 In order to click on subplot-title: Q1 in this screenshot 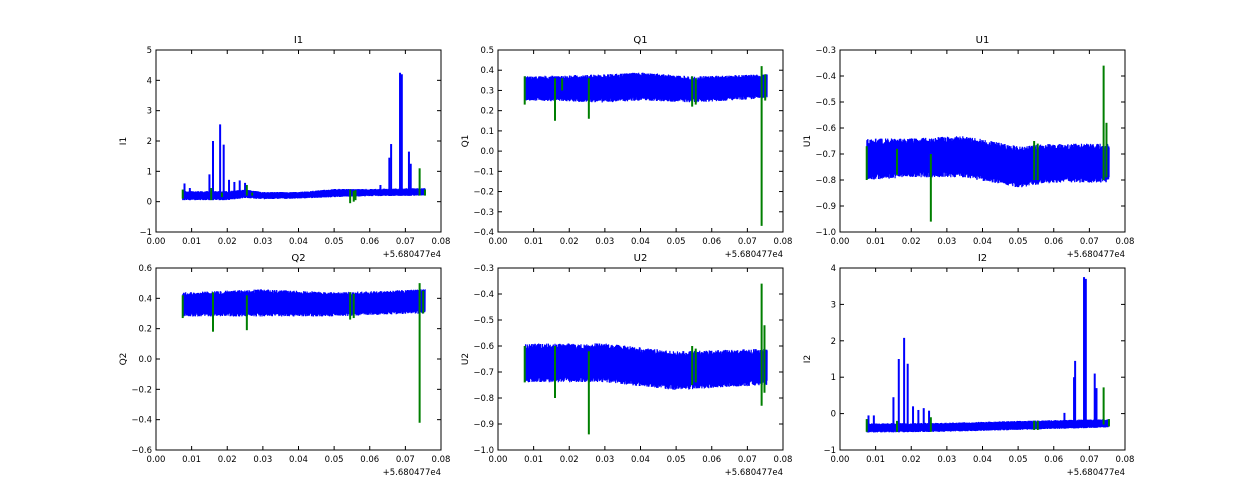, I will do `click(640, 40)`.